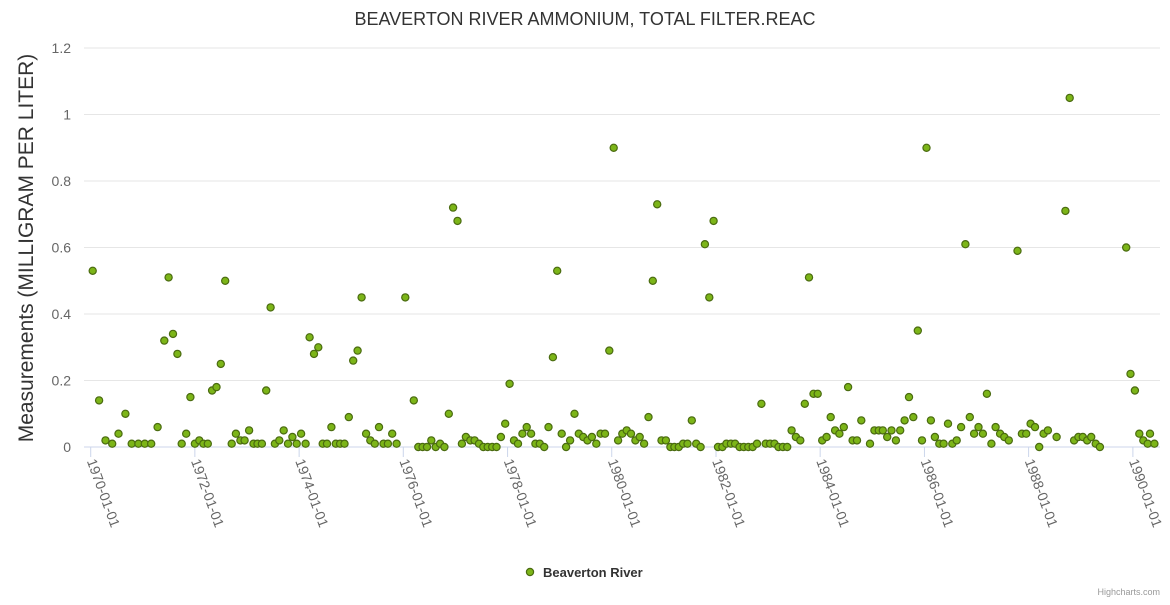 This screenshot has height=605, width=1170. Describe the element at coordinates (1128, 592) in the screenshot. I see `credits-link: Highcharts.com` at that location.